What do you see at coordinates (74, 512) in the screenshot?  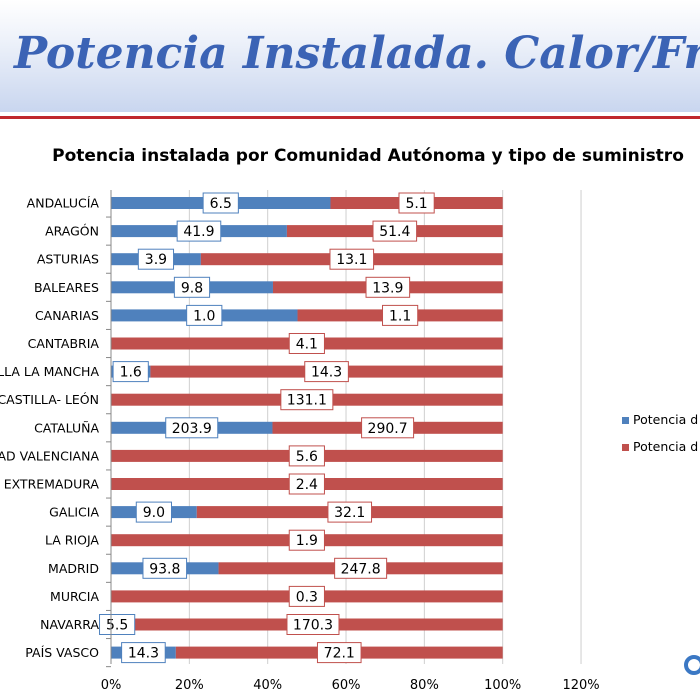 I see `category-label: GALICIA` at bounding box center [74, 512].